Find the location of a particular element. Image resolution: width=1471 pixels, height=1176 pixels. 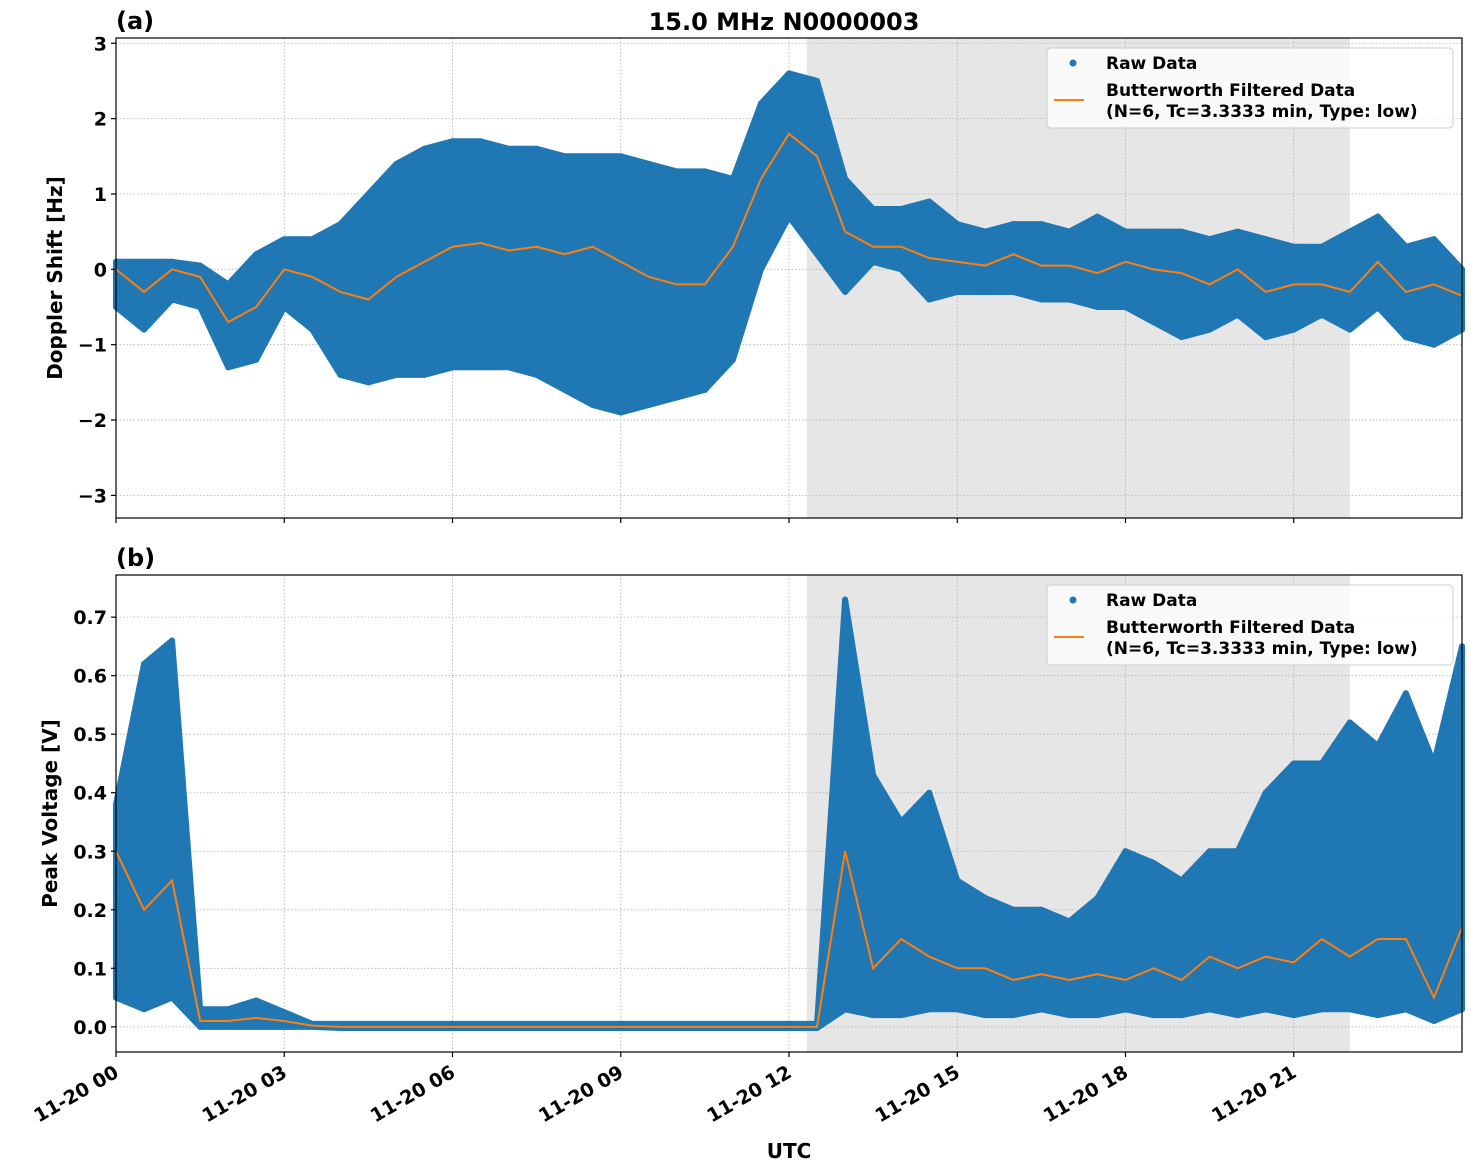

y-tick-label: 0.7 is located at coordinates (90, 618).